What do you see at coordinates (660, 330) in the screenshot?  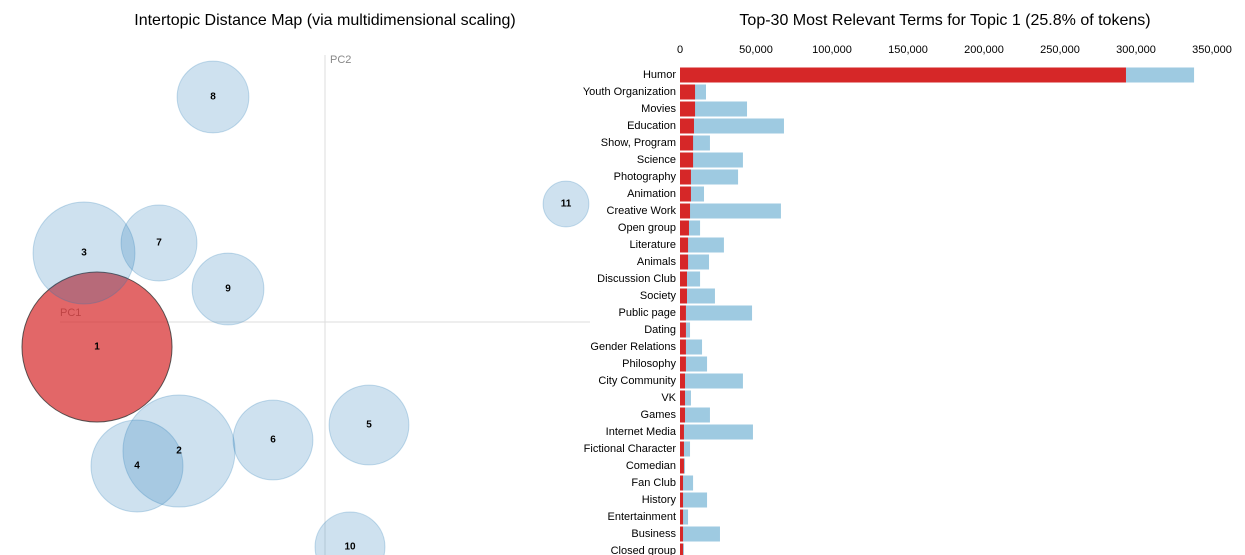 I see `term-label: Dating` at bounding box center [660, 330].